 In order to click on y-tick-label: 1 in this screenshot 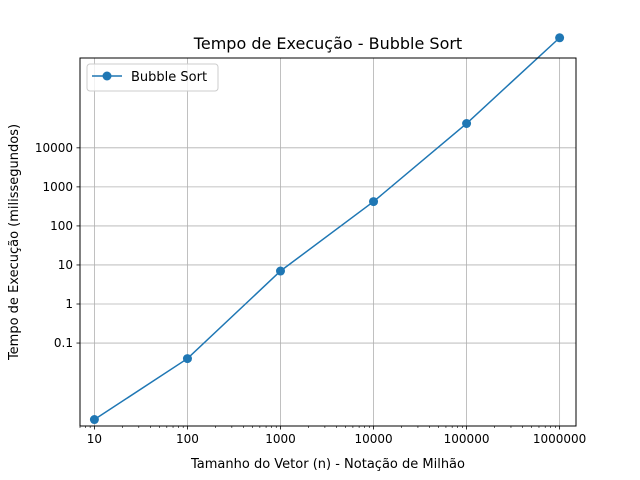, I will do `click(69, 304)`.